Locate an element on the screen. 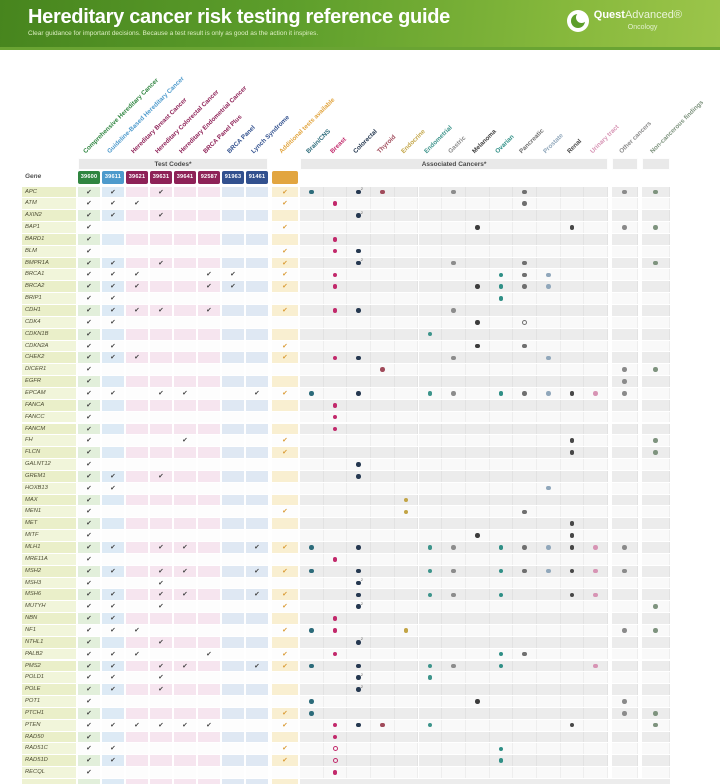 This screenshot has height=784, width=720. gene-row: MLH1 ✔ ✔ ✔ ✔ ✔ ✔ is located at coordinates (360, 548).